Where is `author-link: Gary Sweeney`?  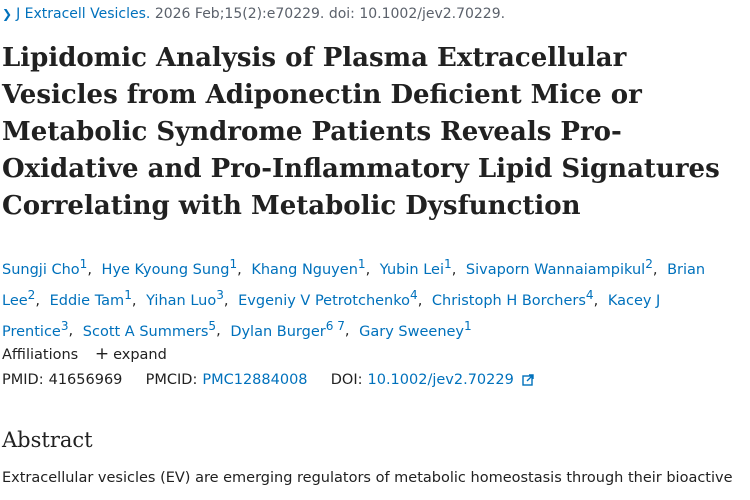
author-link: Gary Sweeney is located at coordinates (412, 331).